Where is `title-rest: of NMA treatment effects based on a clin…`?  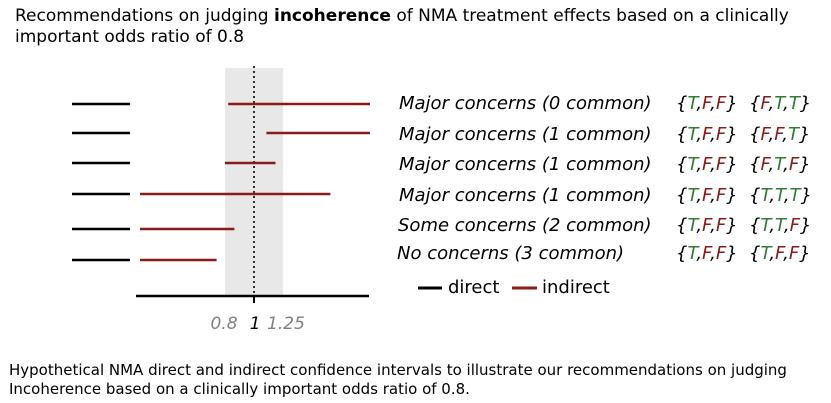 title-rest: of NMA treatment effects based on a clin… is located at coordinates (402, 26).